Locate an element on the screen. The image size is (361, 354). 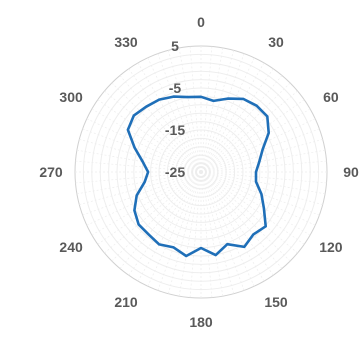
angle-tick-label: 300 is located at coordinates (71, 97).